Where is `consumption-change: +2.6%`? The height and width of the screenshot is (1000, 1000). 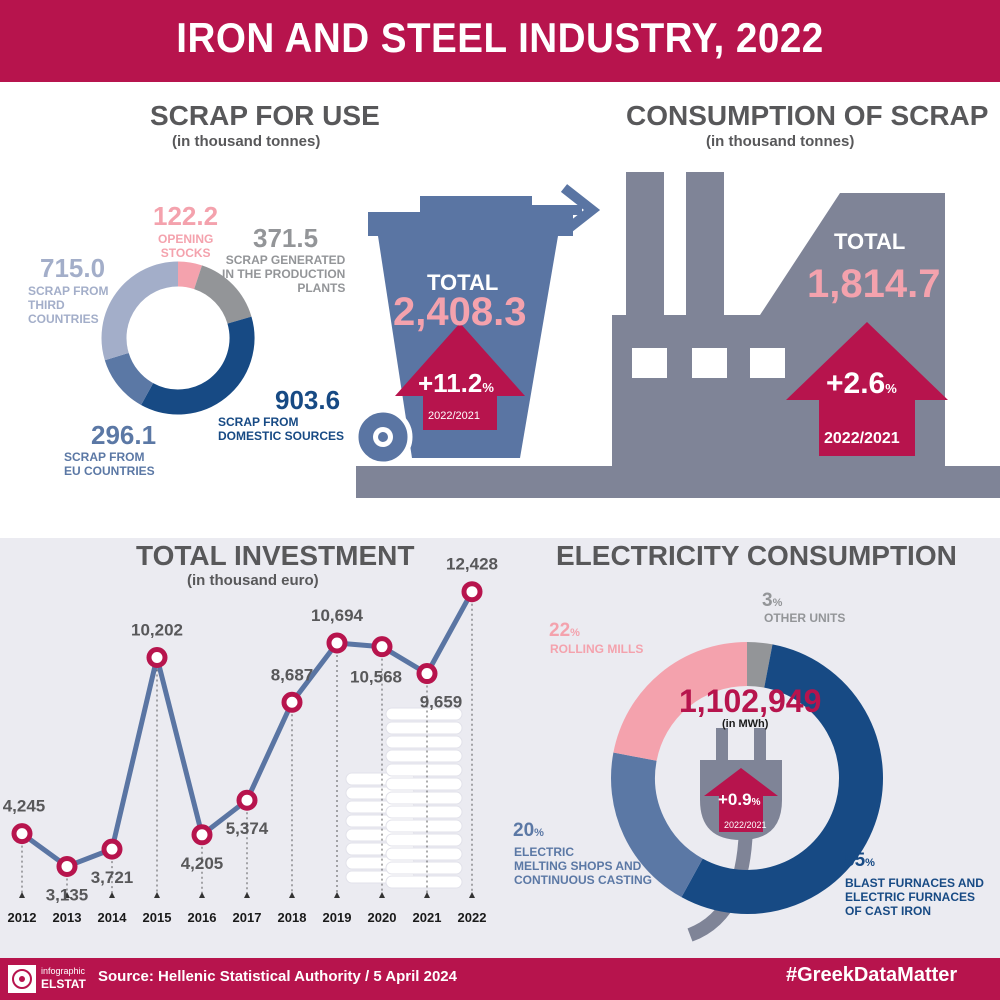 consumption-change: +2.6% is located at coordinates (861, 383).